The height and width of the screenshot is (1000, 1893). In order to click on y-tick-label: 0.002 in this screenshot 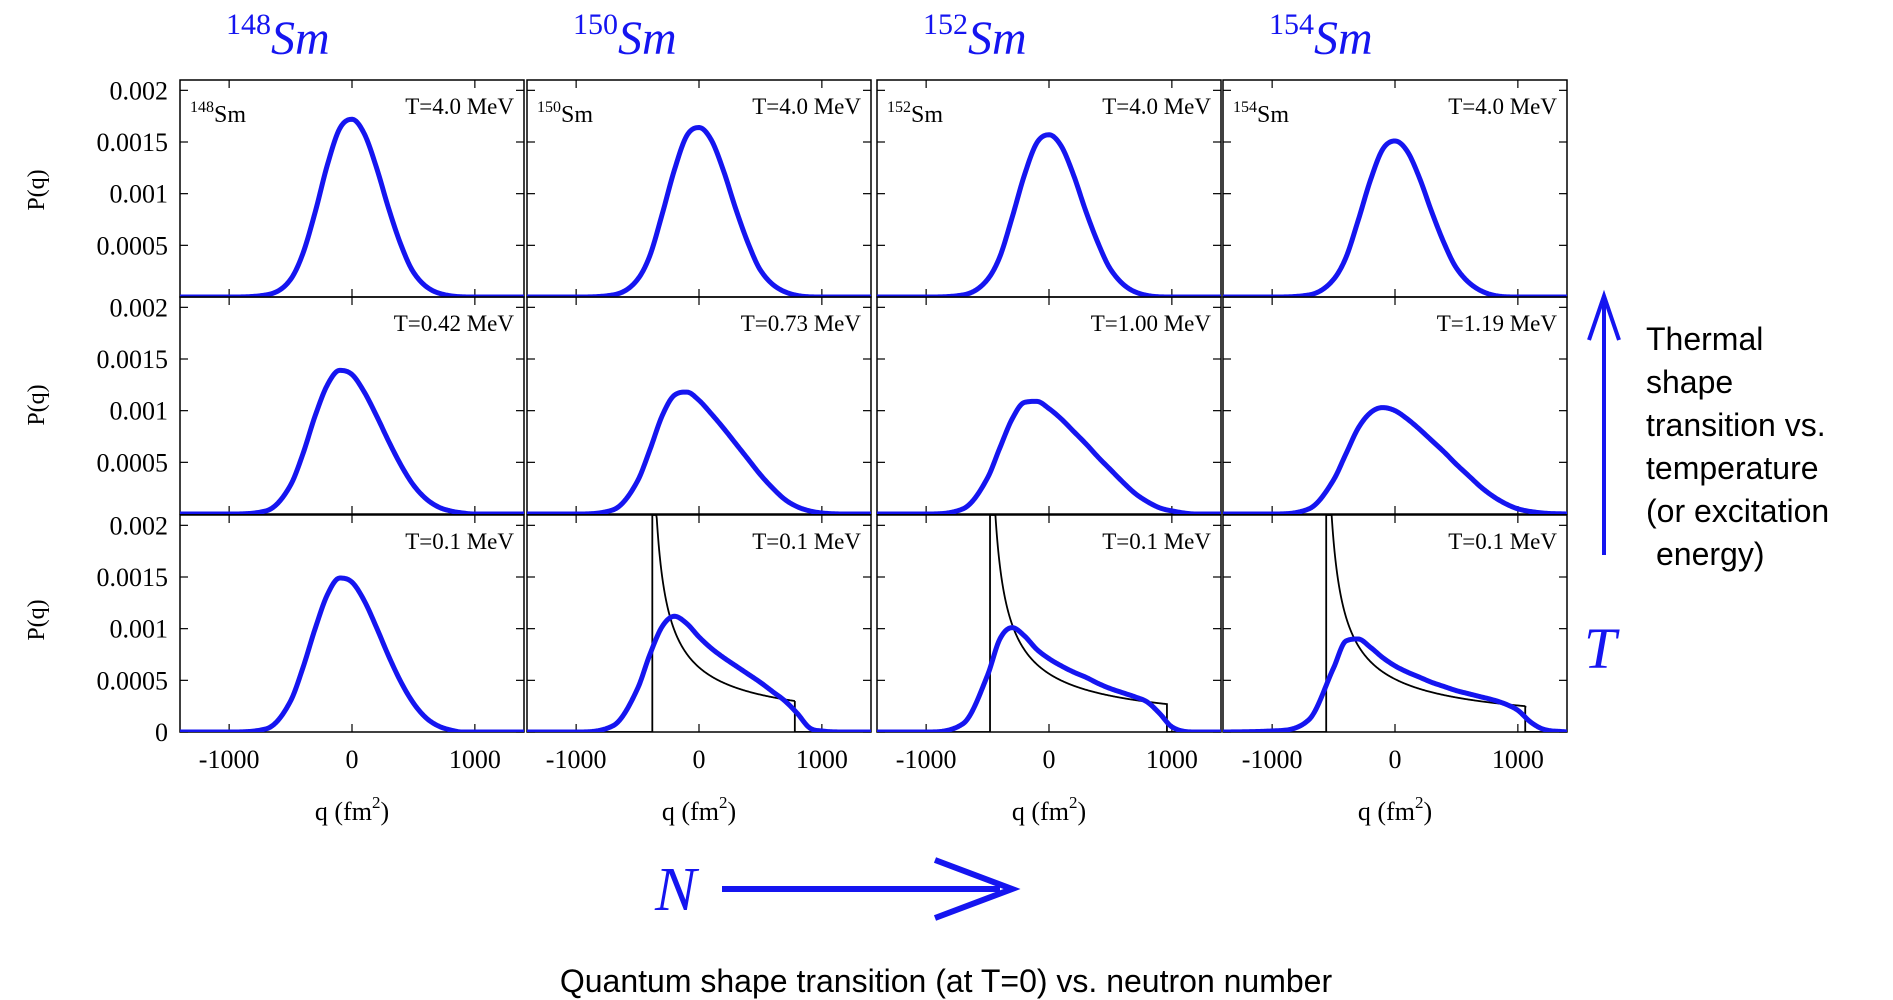, I will do `click(139, 90)`.